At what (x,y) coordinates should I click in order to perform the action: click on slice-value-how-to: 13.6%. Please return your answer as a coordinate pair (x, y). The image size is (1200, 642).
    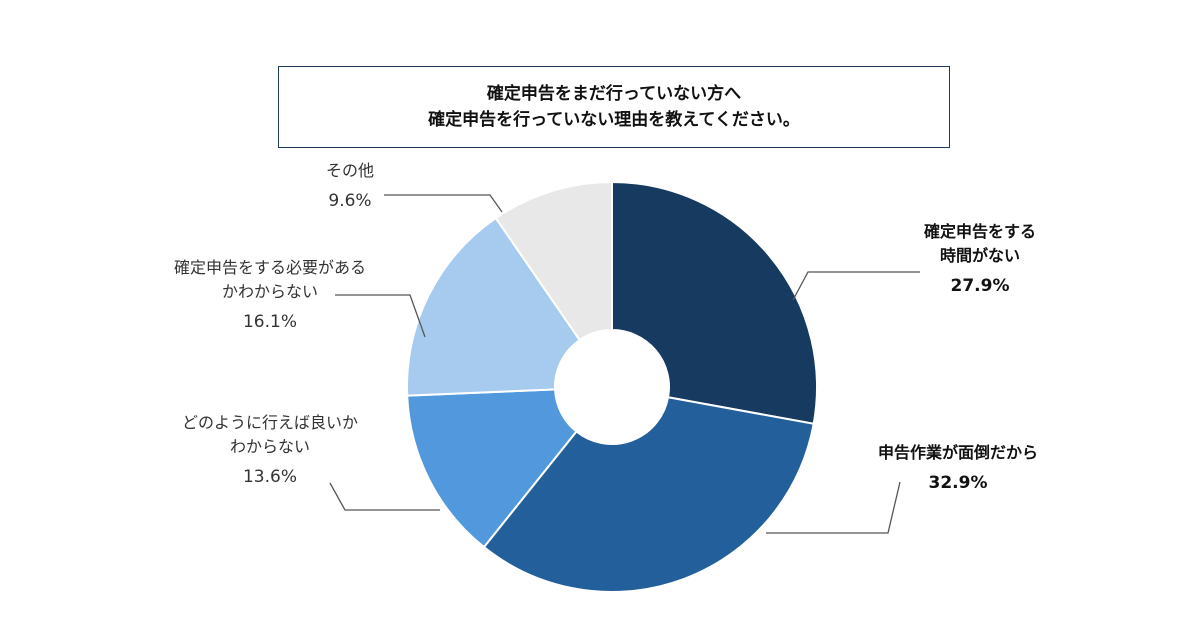
    Looking at the image, I should click on (269, 477).